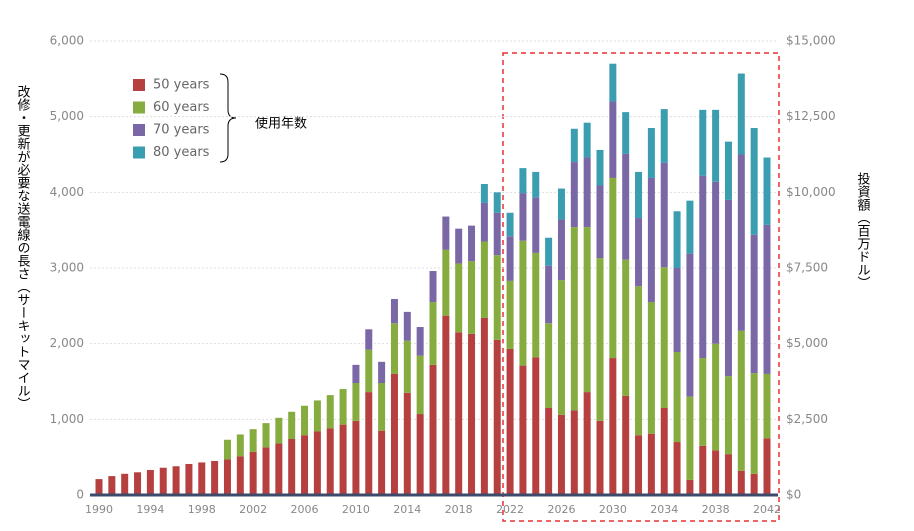  What do you see at coordinates (67, 419) in the screenshot?
I see `y-tick-label: 1,000` at bounding box center [67, 419].